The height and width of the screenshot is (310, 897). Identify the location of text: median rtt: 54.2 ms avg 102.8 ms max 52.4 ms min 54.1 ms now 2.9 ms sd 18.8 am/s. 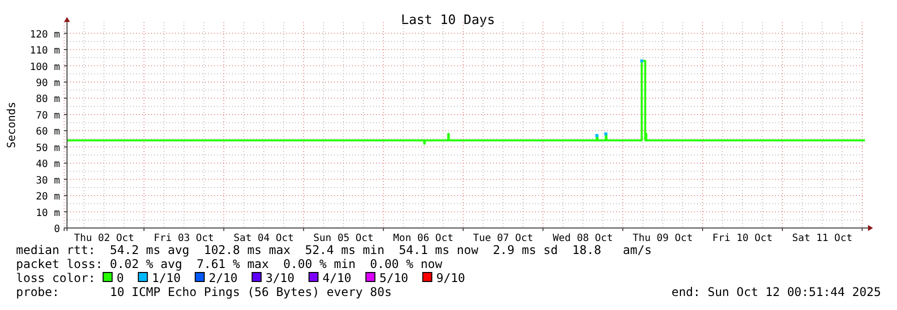
(334, 250).